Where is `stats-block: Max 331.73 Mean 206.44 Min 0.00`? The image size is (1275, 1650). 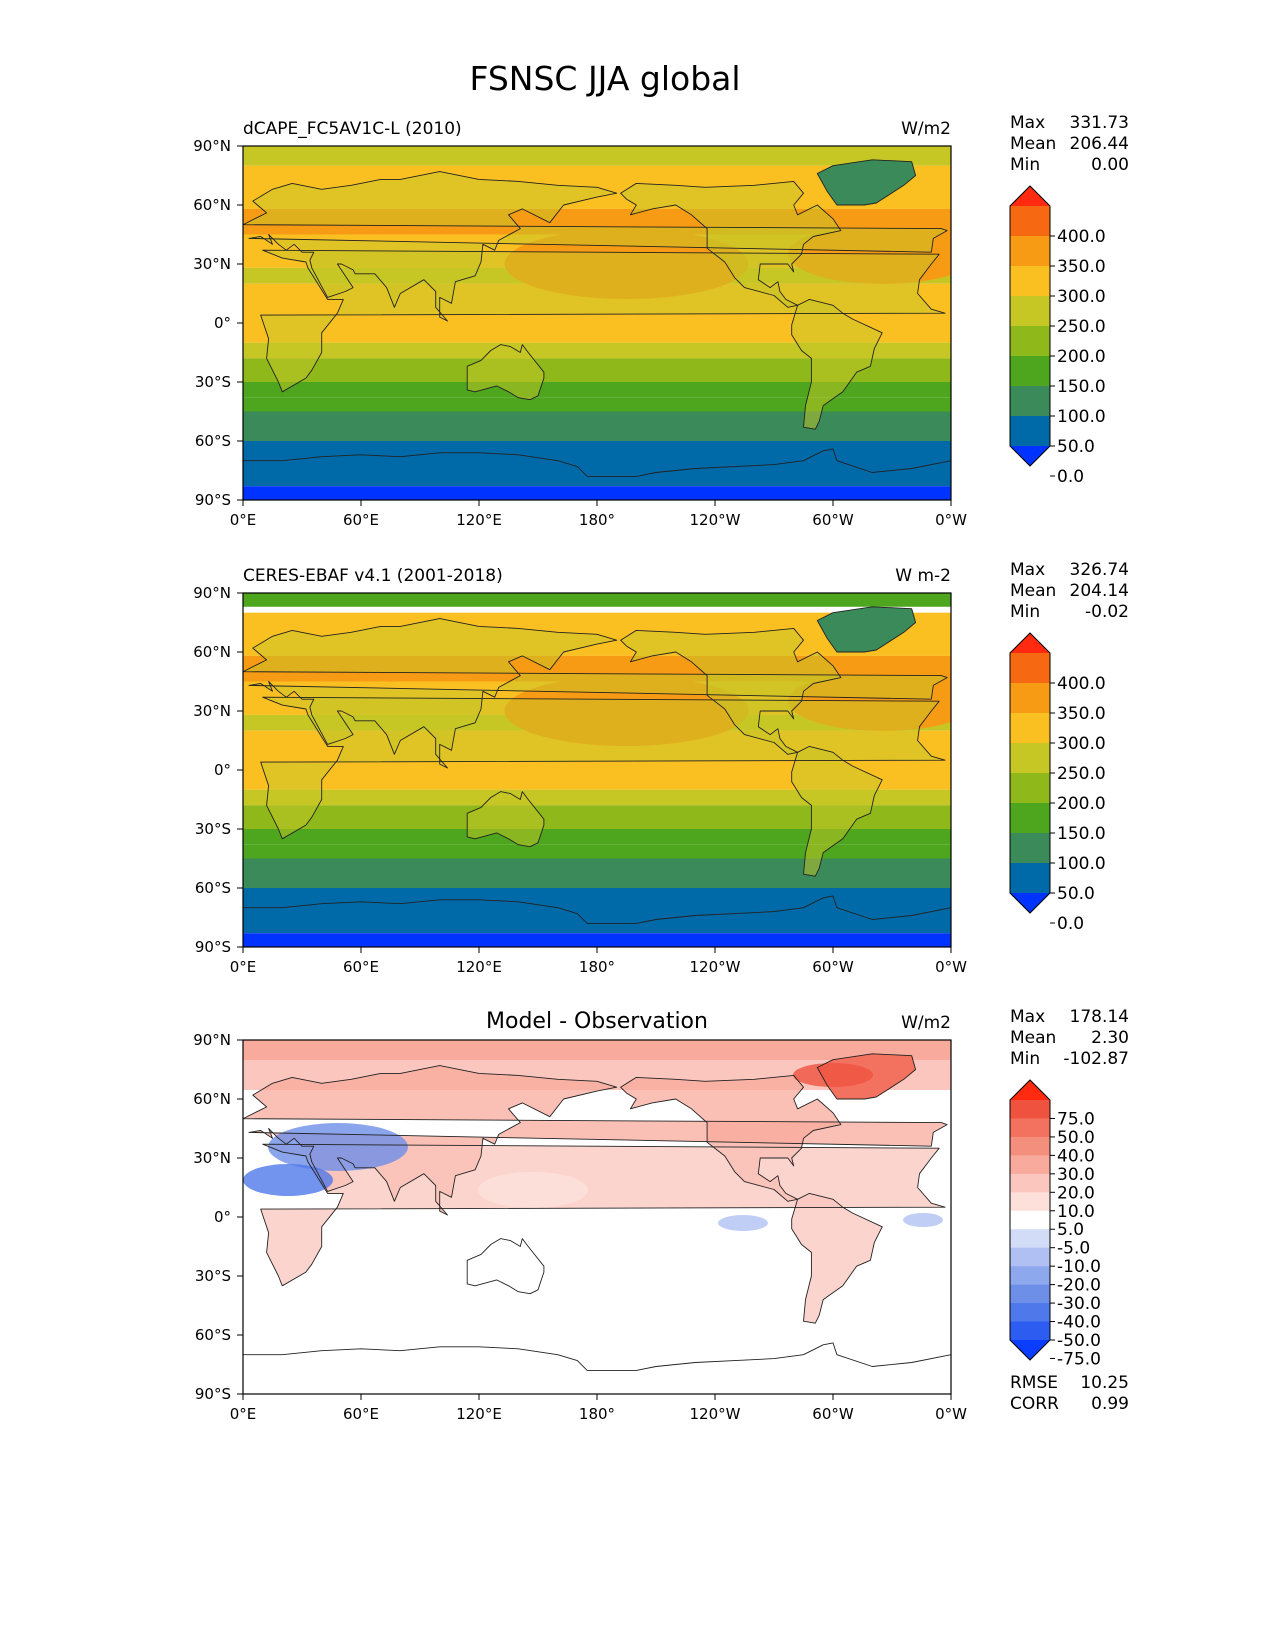
stats-block: Max 331.73 Mean 206.44 Min 0.00 is located at coordinates (1069, 144).